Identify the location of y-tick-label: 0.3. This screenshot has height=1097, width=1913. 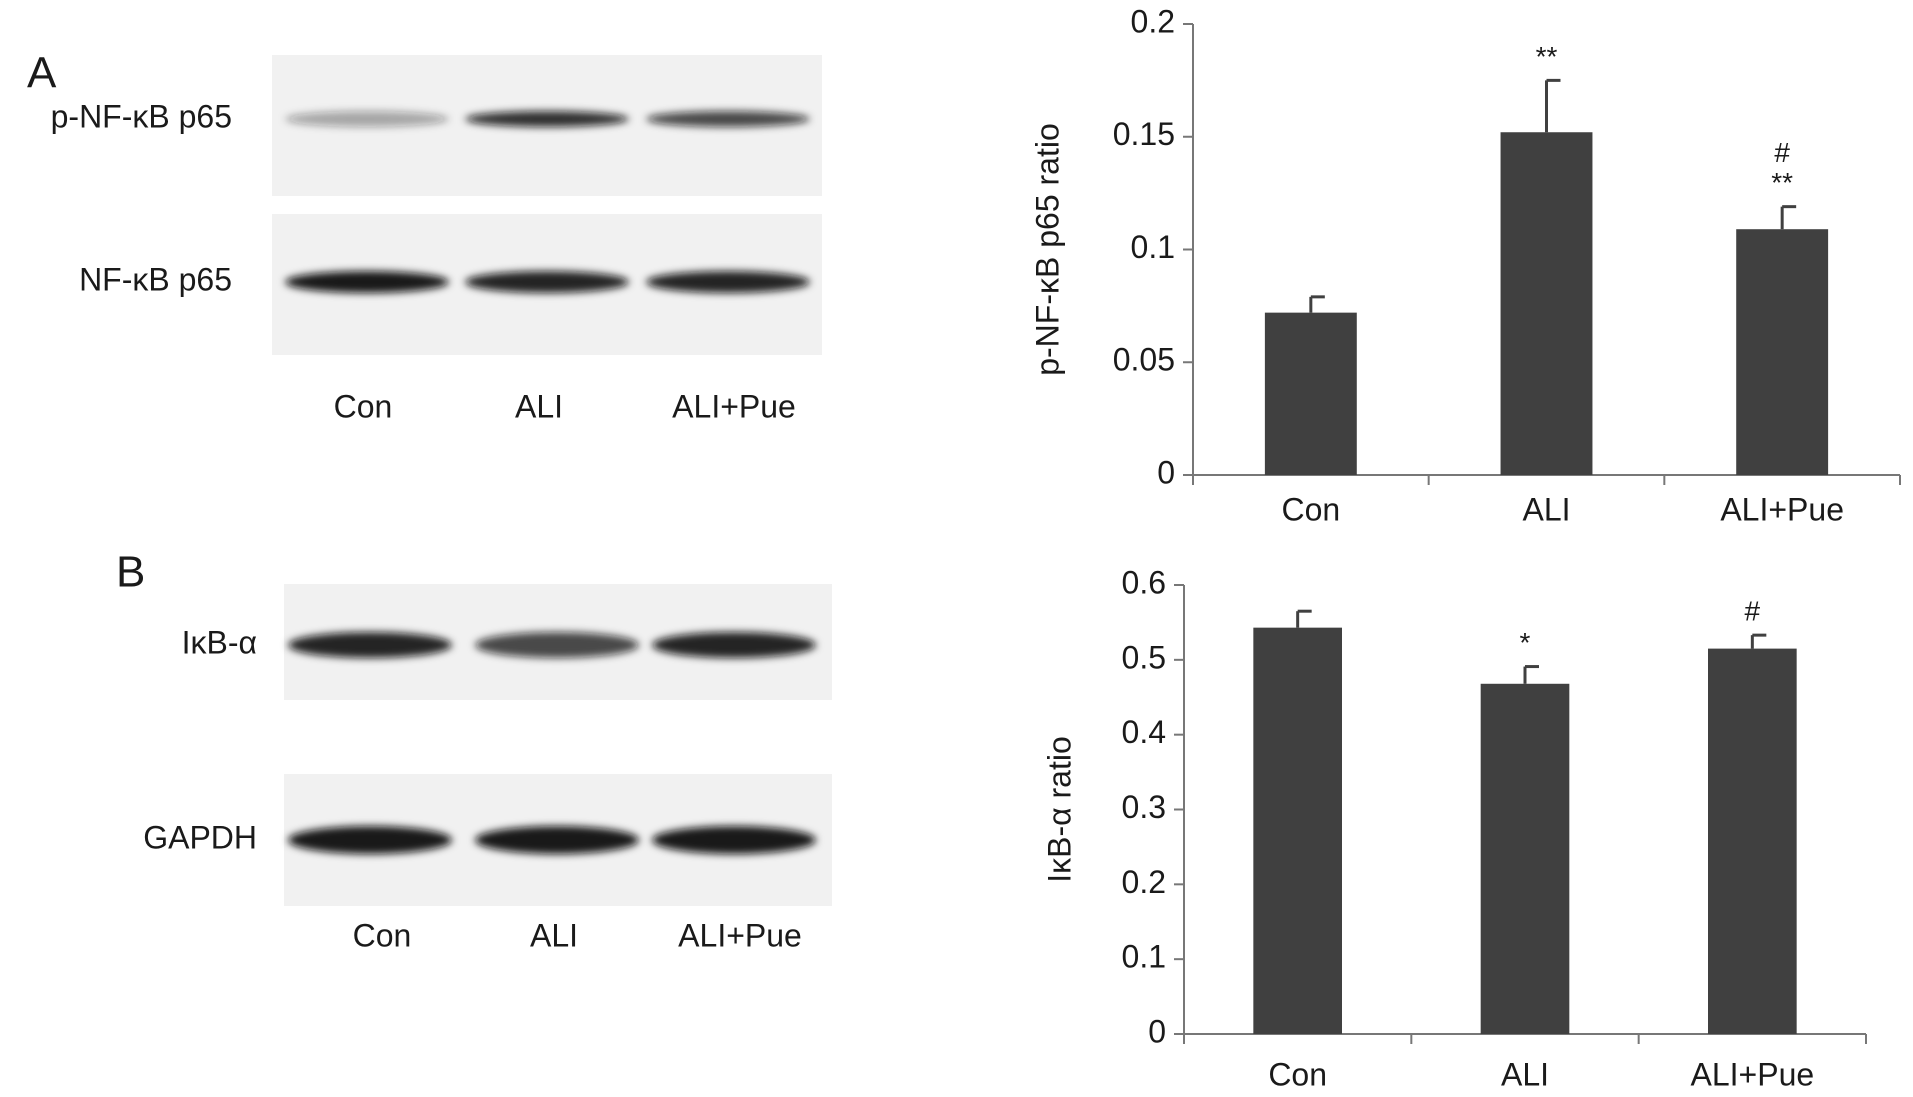
(1144, 807).